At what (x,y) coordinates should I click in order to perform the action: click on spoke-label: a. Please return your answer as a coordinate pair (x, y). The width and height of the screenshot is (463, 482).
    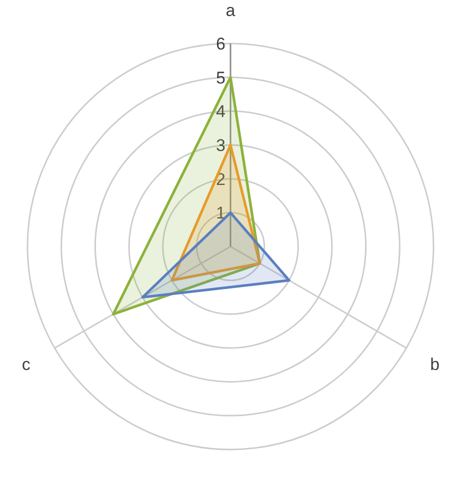
    Looking at the image, I should click on (231, 10).